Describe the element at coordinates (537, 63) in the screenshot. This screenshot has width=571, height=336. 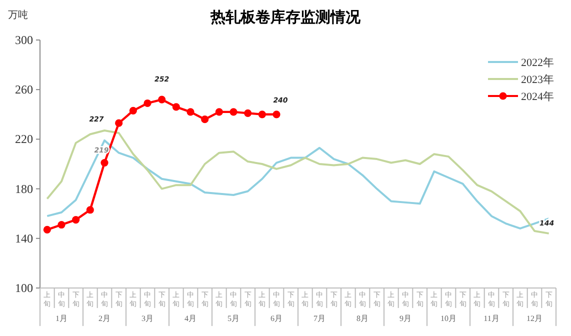
I see `legend-label: 2022年` at that location.